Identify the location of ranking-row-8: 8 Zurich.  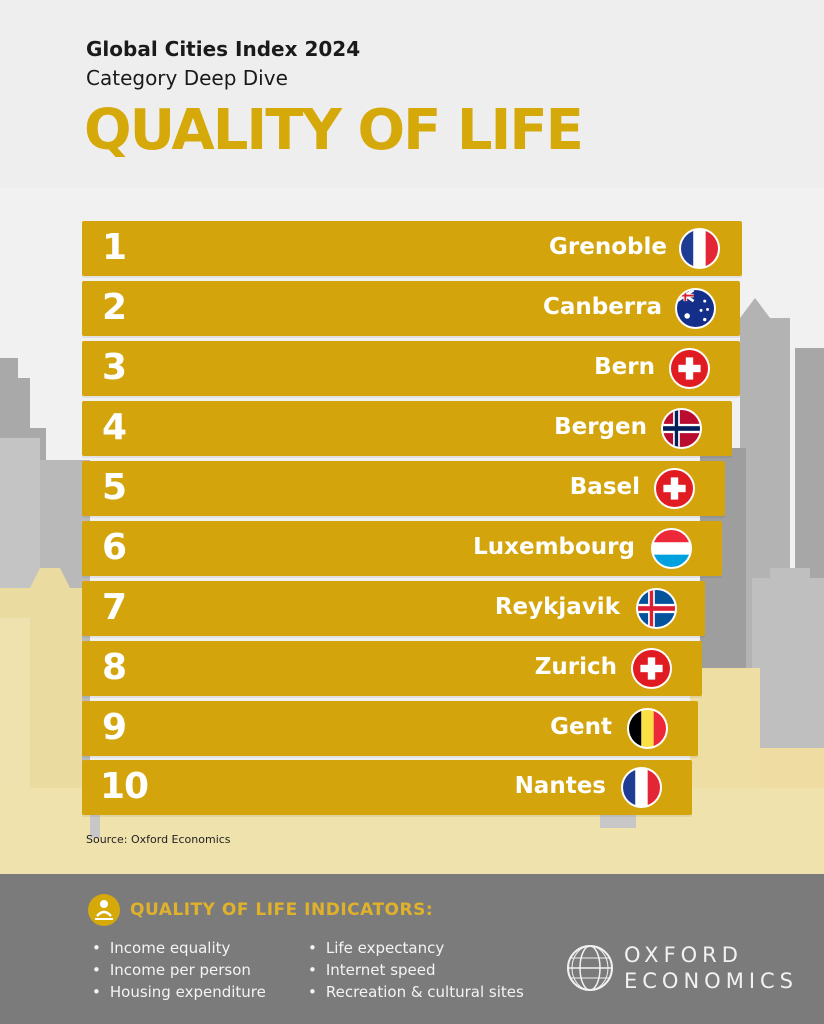
(392, 668).